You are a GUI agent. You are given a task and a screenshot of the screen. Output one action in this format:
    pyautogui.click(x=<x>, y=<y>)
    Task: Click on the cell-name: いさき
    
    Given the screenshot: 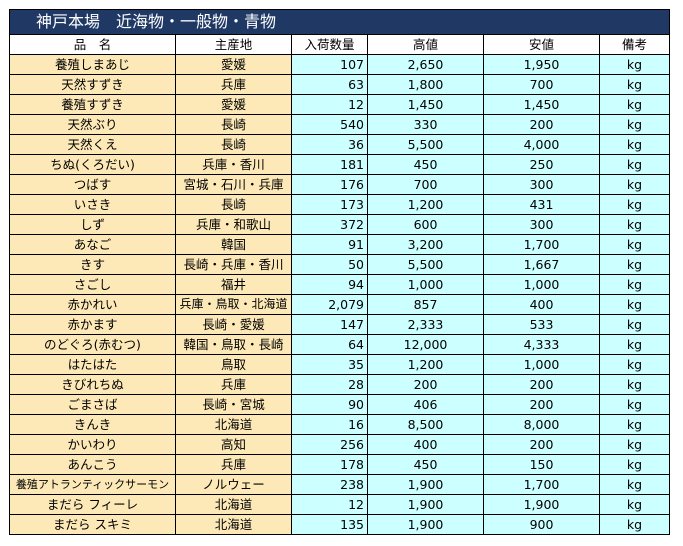 What is the action you would take?
    pyautogui.click(x=92, y=204)
    